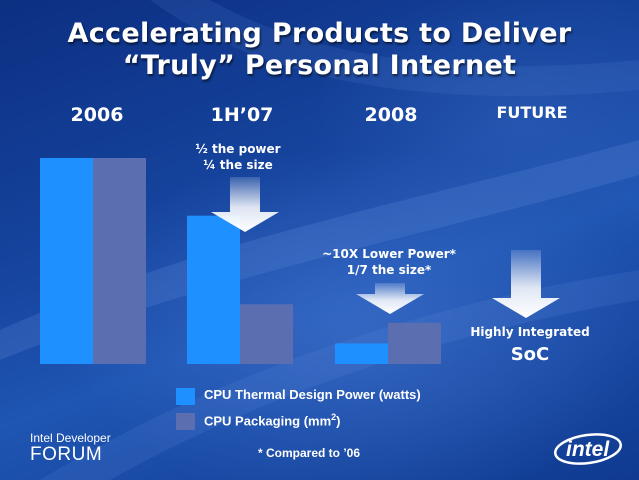 This screenshot has width=639, height=480. I want to click on legend-swatch-packaging, so click(185, 421).